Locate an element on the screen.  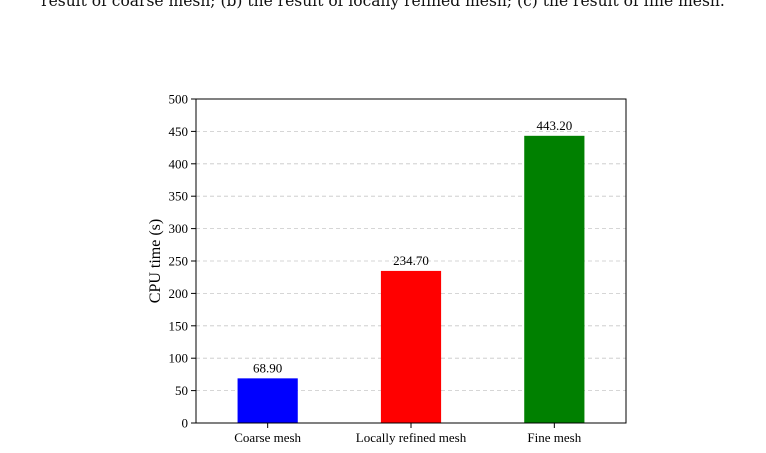
y-tick-label: 0 is located at coordinates (185, 423).